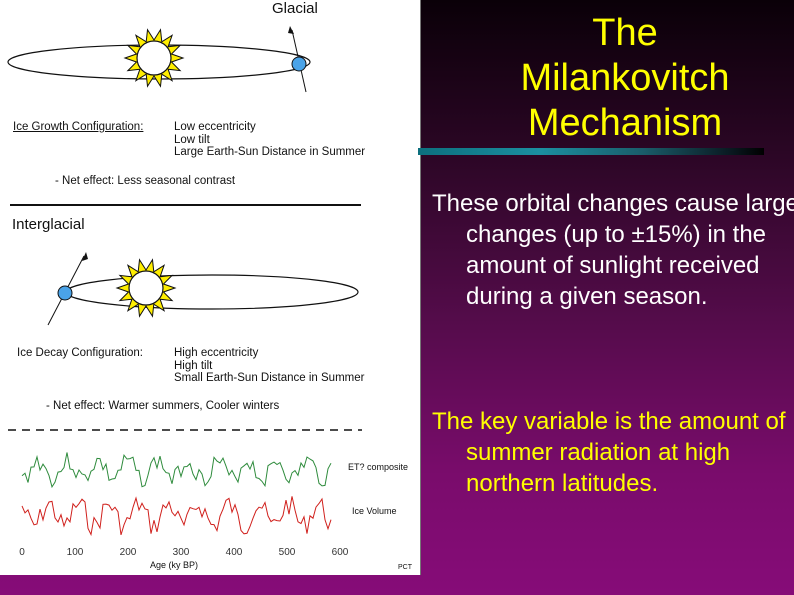 This screenshot has height=595, width=794. I want to click on glacial-config-line: Large Earth-Sun Distance in Summer, so click(270, 152).